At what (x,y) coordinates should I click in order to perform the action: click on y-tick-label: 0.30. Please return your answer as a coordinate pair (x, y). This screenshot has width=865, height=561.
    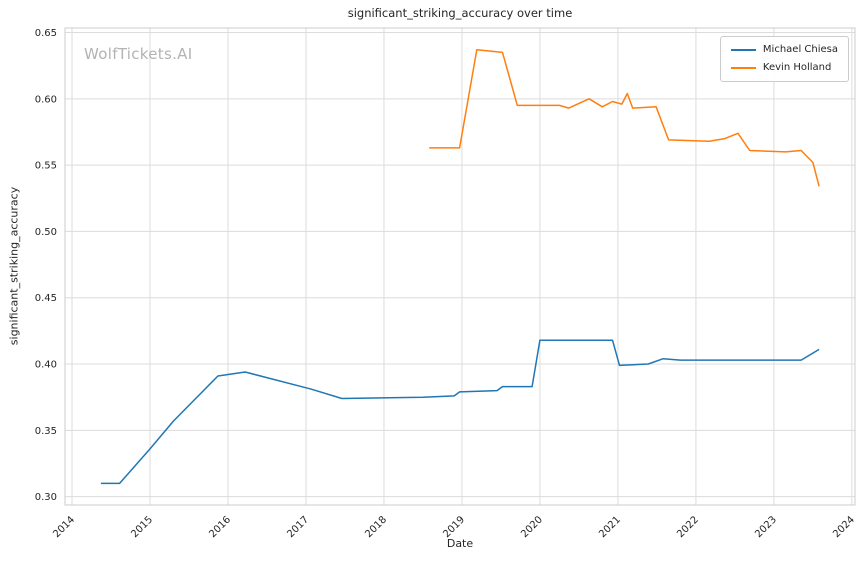
    Looking at the image, I should click on (46, 497).